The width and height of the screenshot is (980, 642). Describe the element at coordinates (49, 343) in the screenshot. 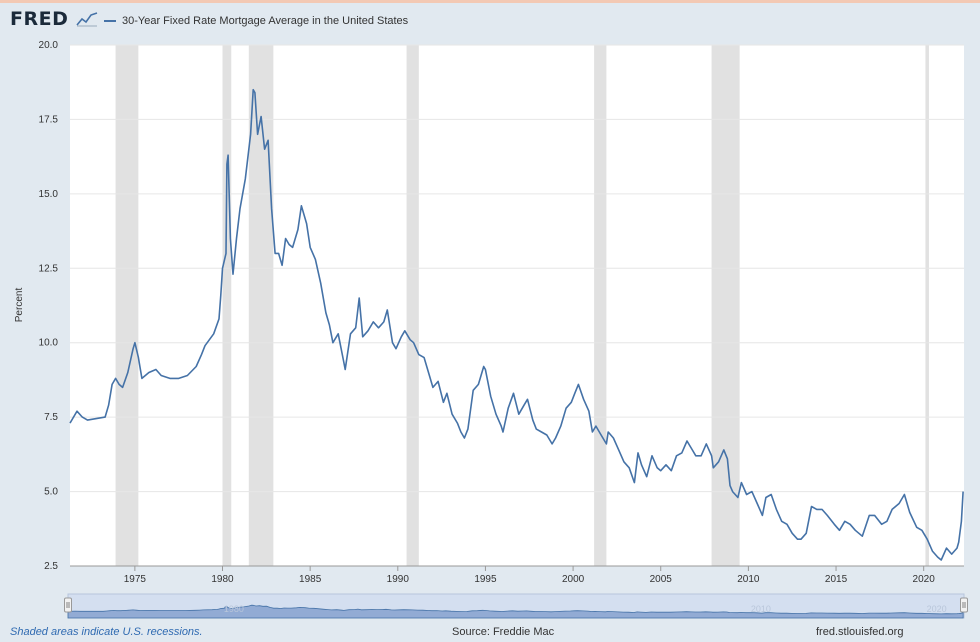

I see `y-tick-label: 10.0` at that location.